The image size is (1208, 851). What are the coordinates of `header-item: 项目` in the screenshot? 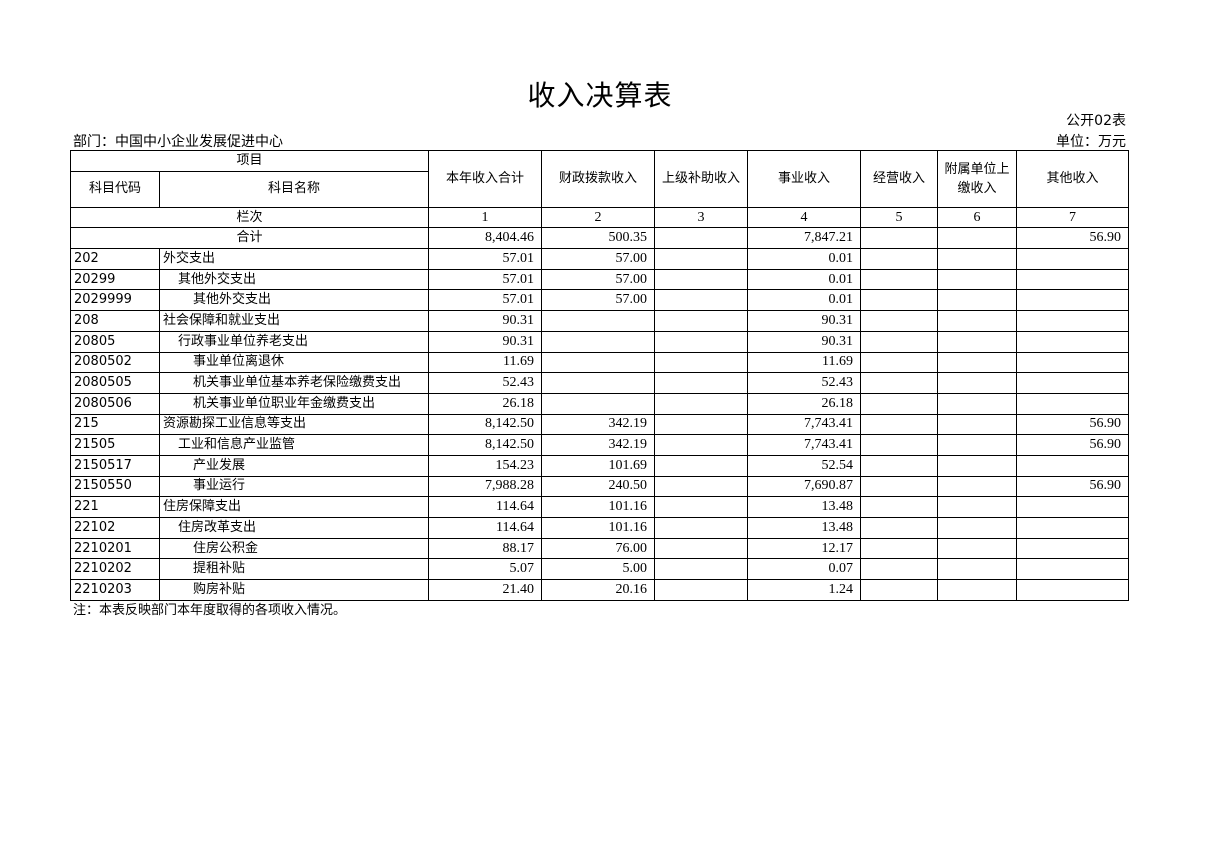 It's located at (249, 161).